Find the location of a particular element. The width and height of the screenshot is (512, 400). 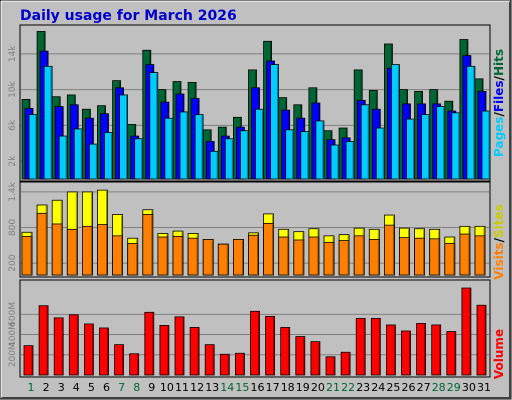

x-label-day-27: 27 is located at coordinates (424, 387).